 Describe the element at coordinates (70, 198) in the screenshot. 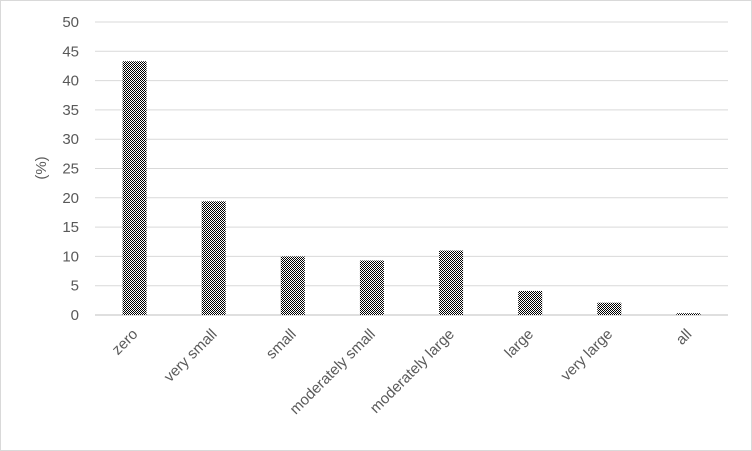

I see `y-tick-label: 20` at that location.